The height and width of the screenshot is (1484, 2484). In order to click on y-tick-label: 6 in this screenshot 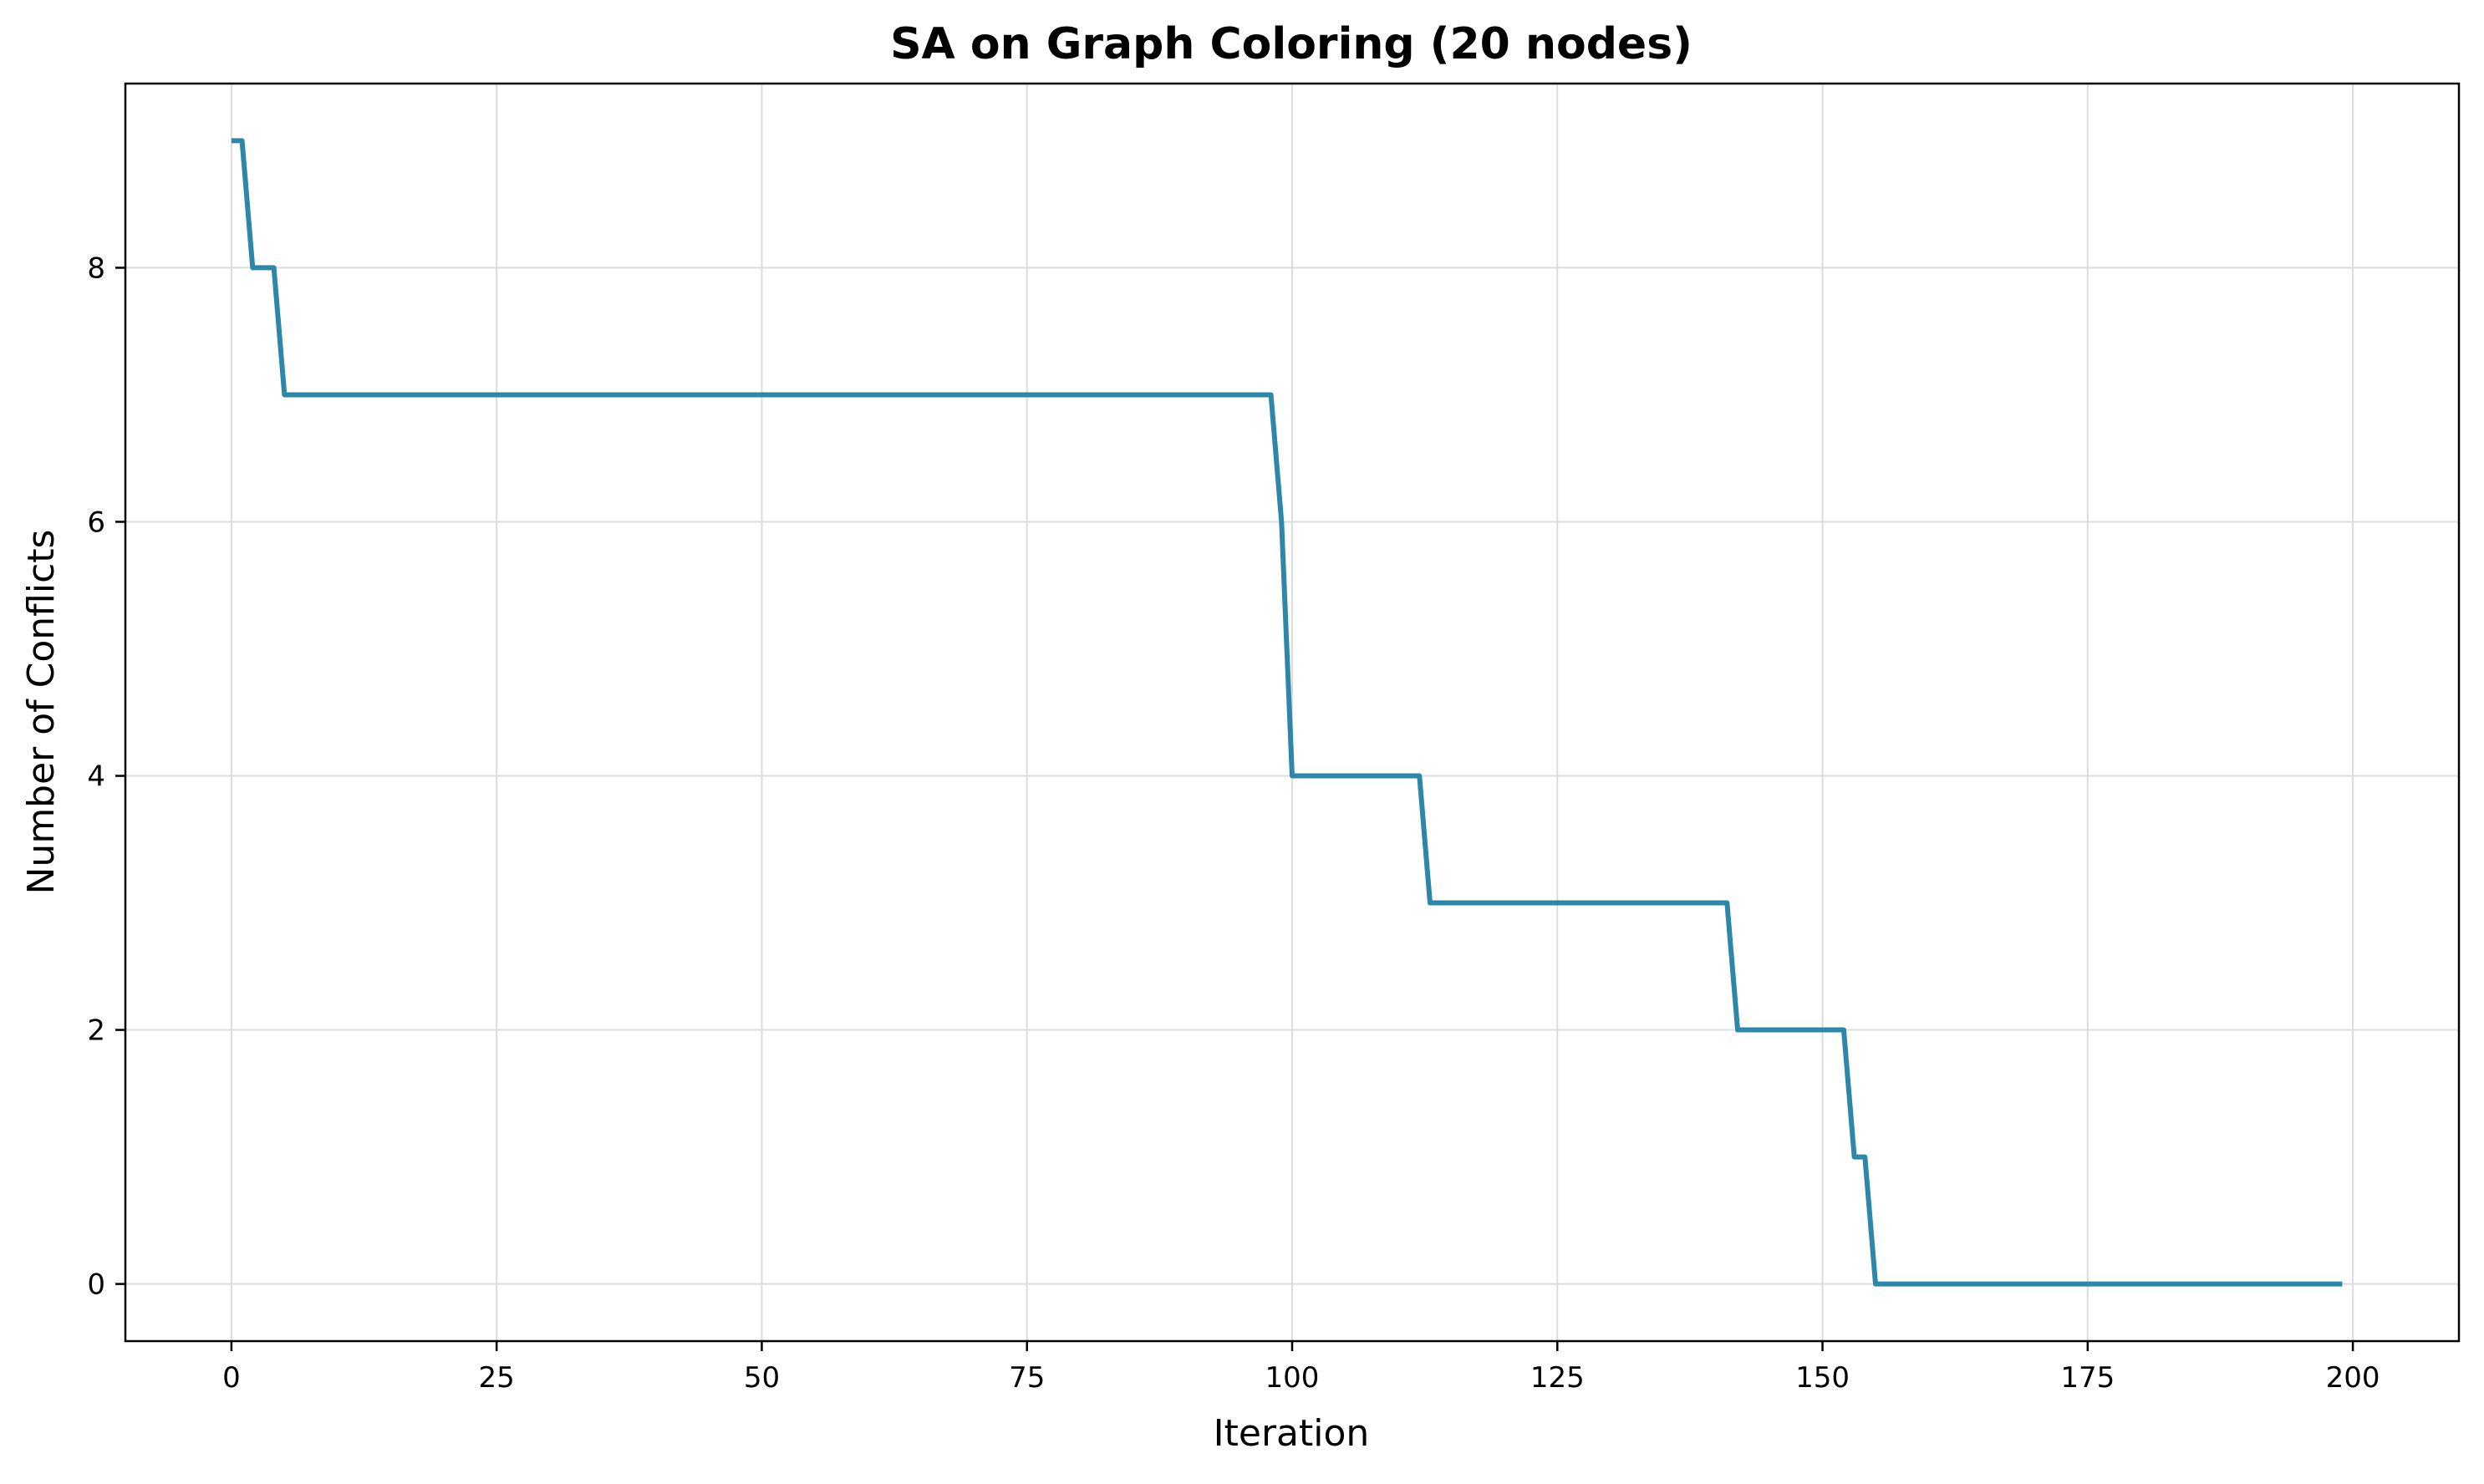, I will do `click(96, 522)`.